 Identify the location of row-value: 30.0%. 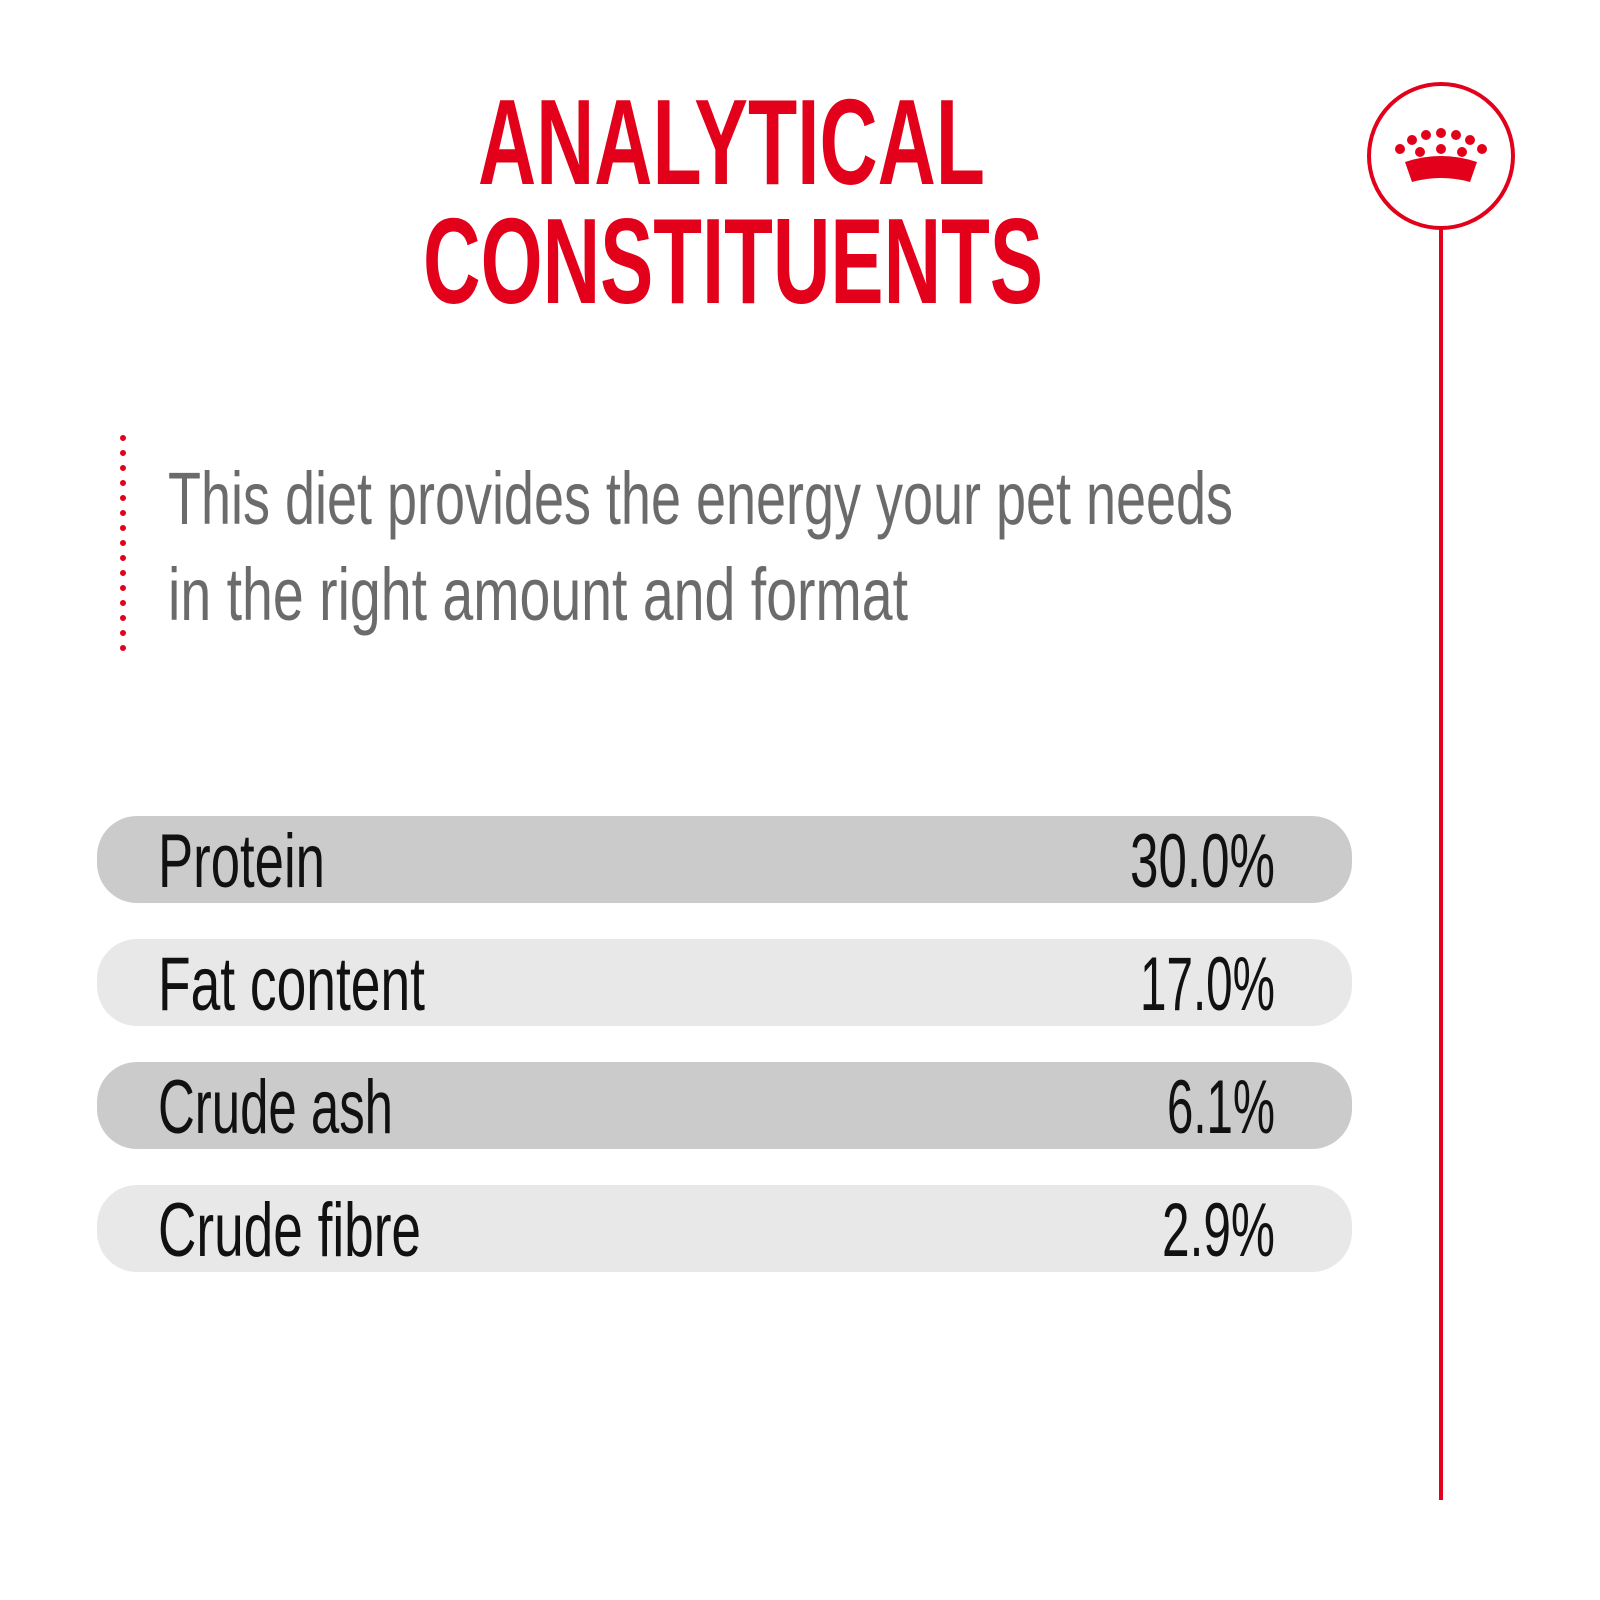
(1202, 861).